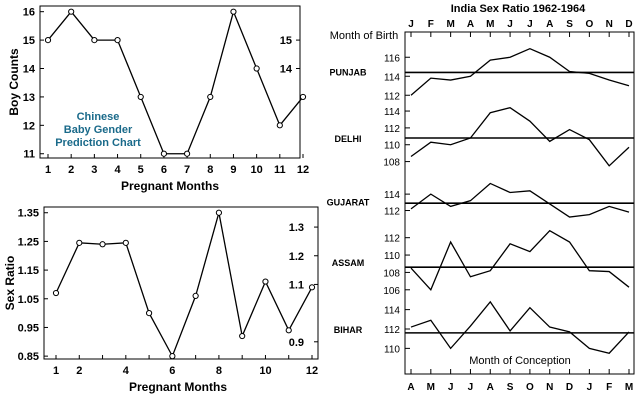 This screenshot has width=640, height=400. Describe the element at coordinates (98, 117) in the screenshot. I see `prediction-chart-annotation: Chinese` at that location.